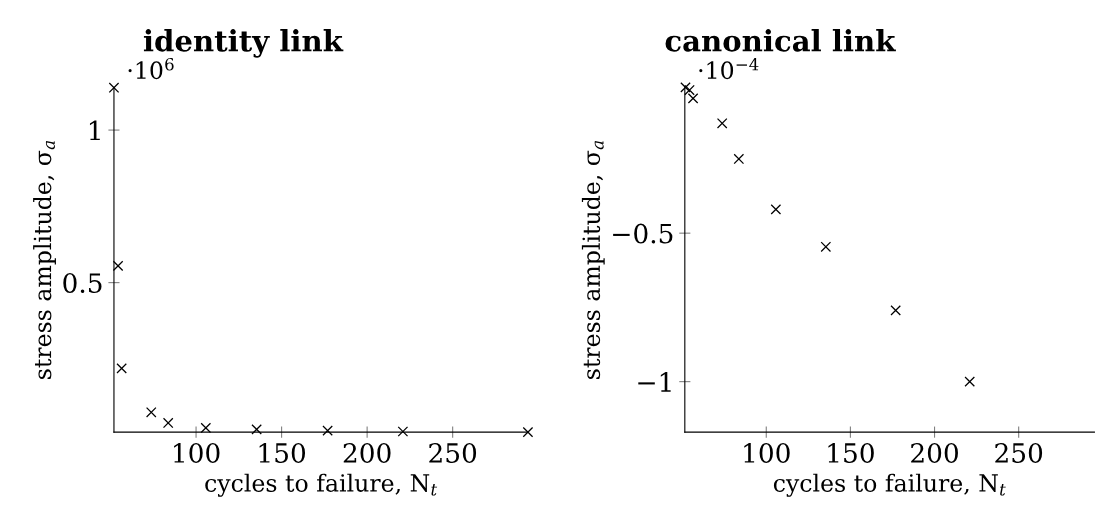 The height and width of the screenshot is (520, 1101). Describe the element at coordinates (151, 68) in the screenshot. I see `text: ·10$^{6}$` at that location.